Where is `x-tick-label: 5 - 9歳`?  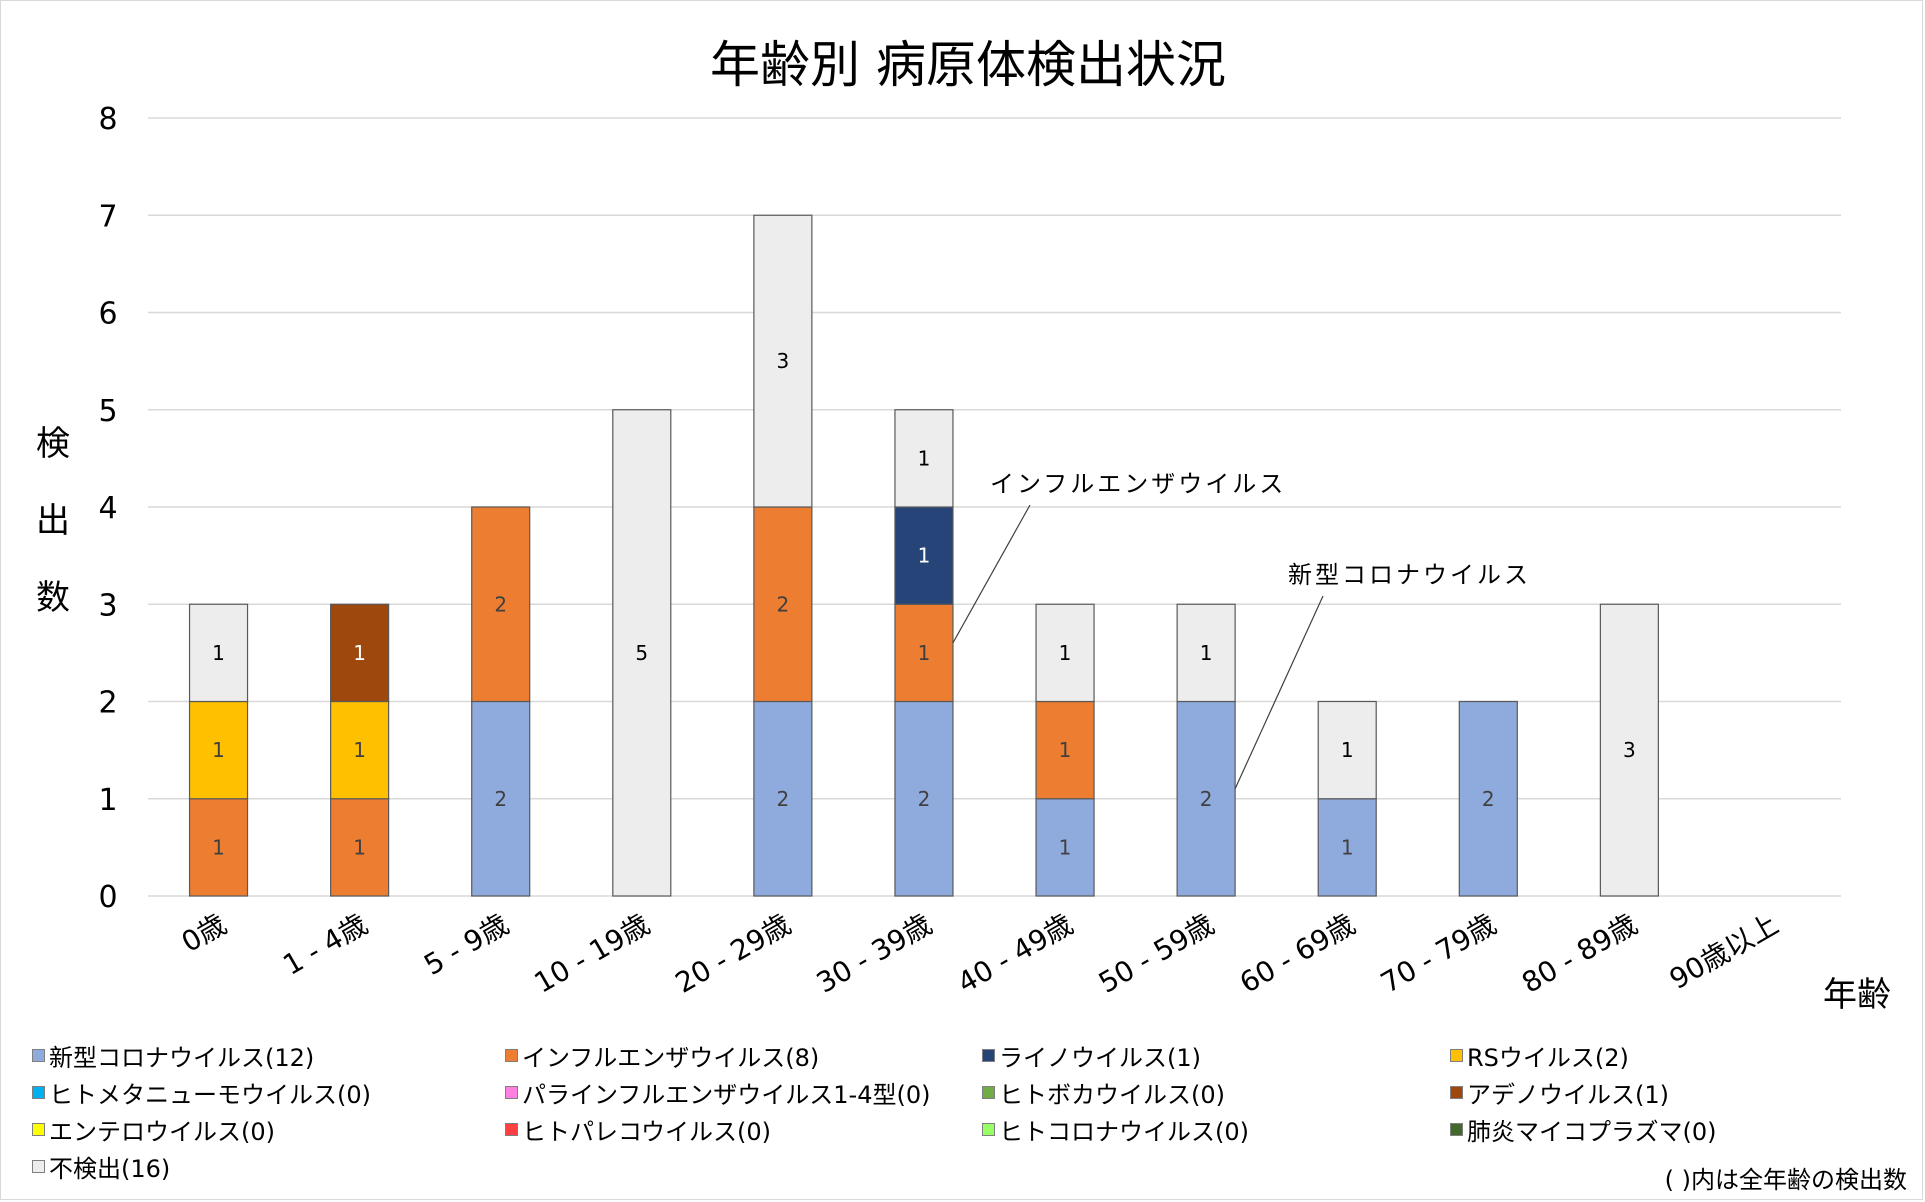 x-tick-label: 5 - 9歳 is located at coordinates (466, 944).